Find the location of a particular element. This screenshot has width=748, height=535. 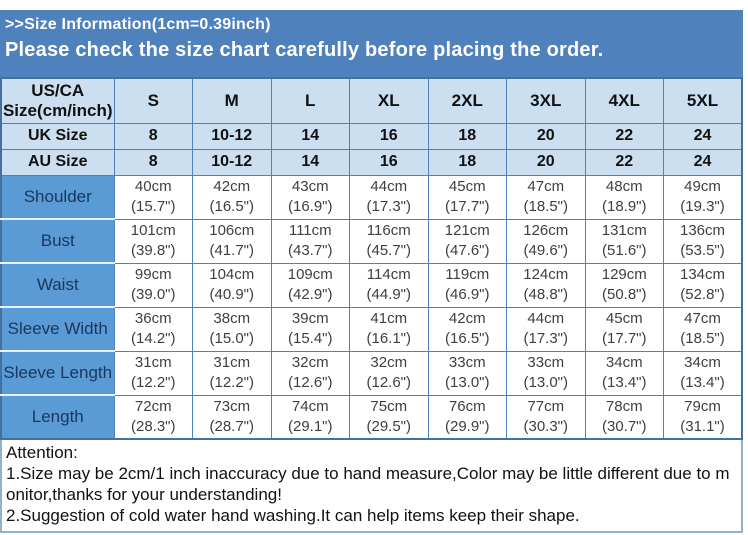

au-size-row: AU Size 8 10-12 14 16 18 20 22 24 is located at coordinates (371, 162).